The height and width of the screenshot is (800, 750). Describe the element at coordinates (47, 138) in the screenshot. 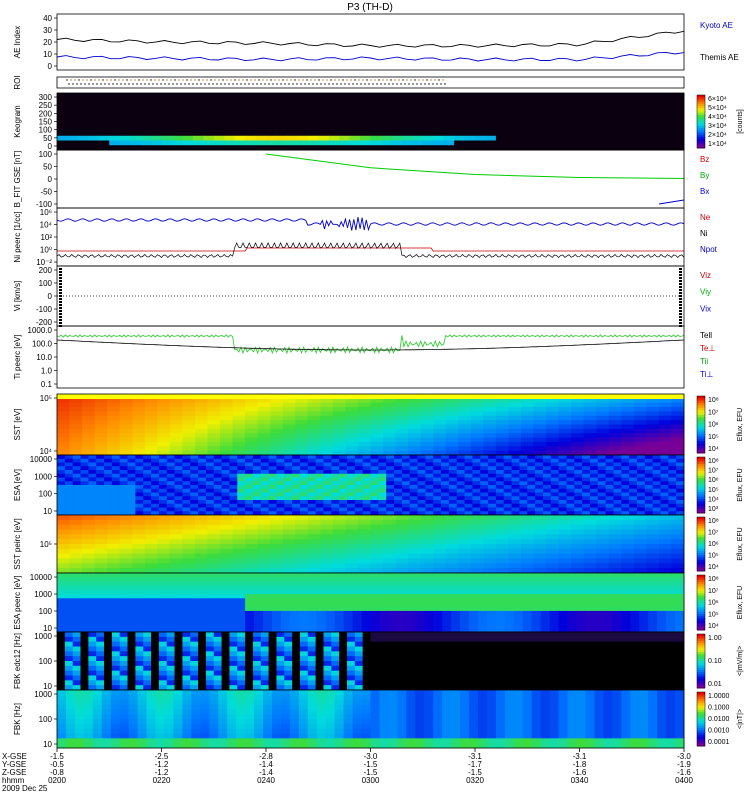

I see `ytick-label: 50` at that location.